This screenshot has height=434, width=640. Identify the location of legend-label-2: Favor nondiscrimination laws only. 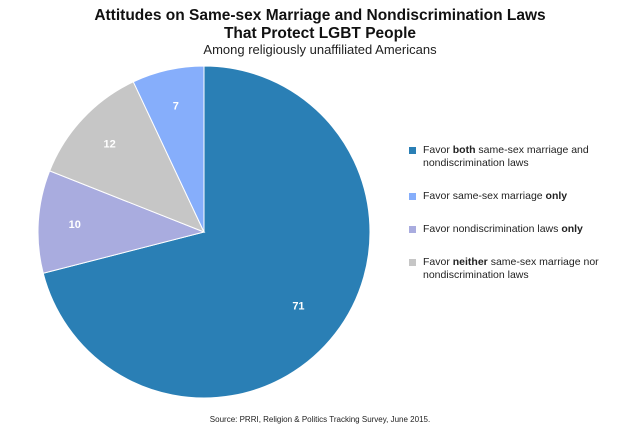
(503, 229).